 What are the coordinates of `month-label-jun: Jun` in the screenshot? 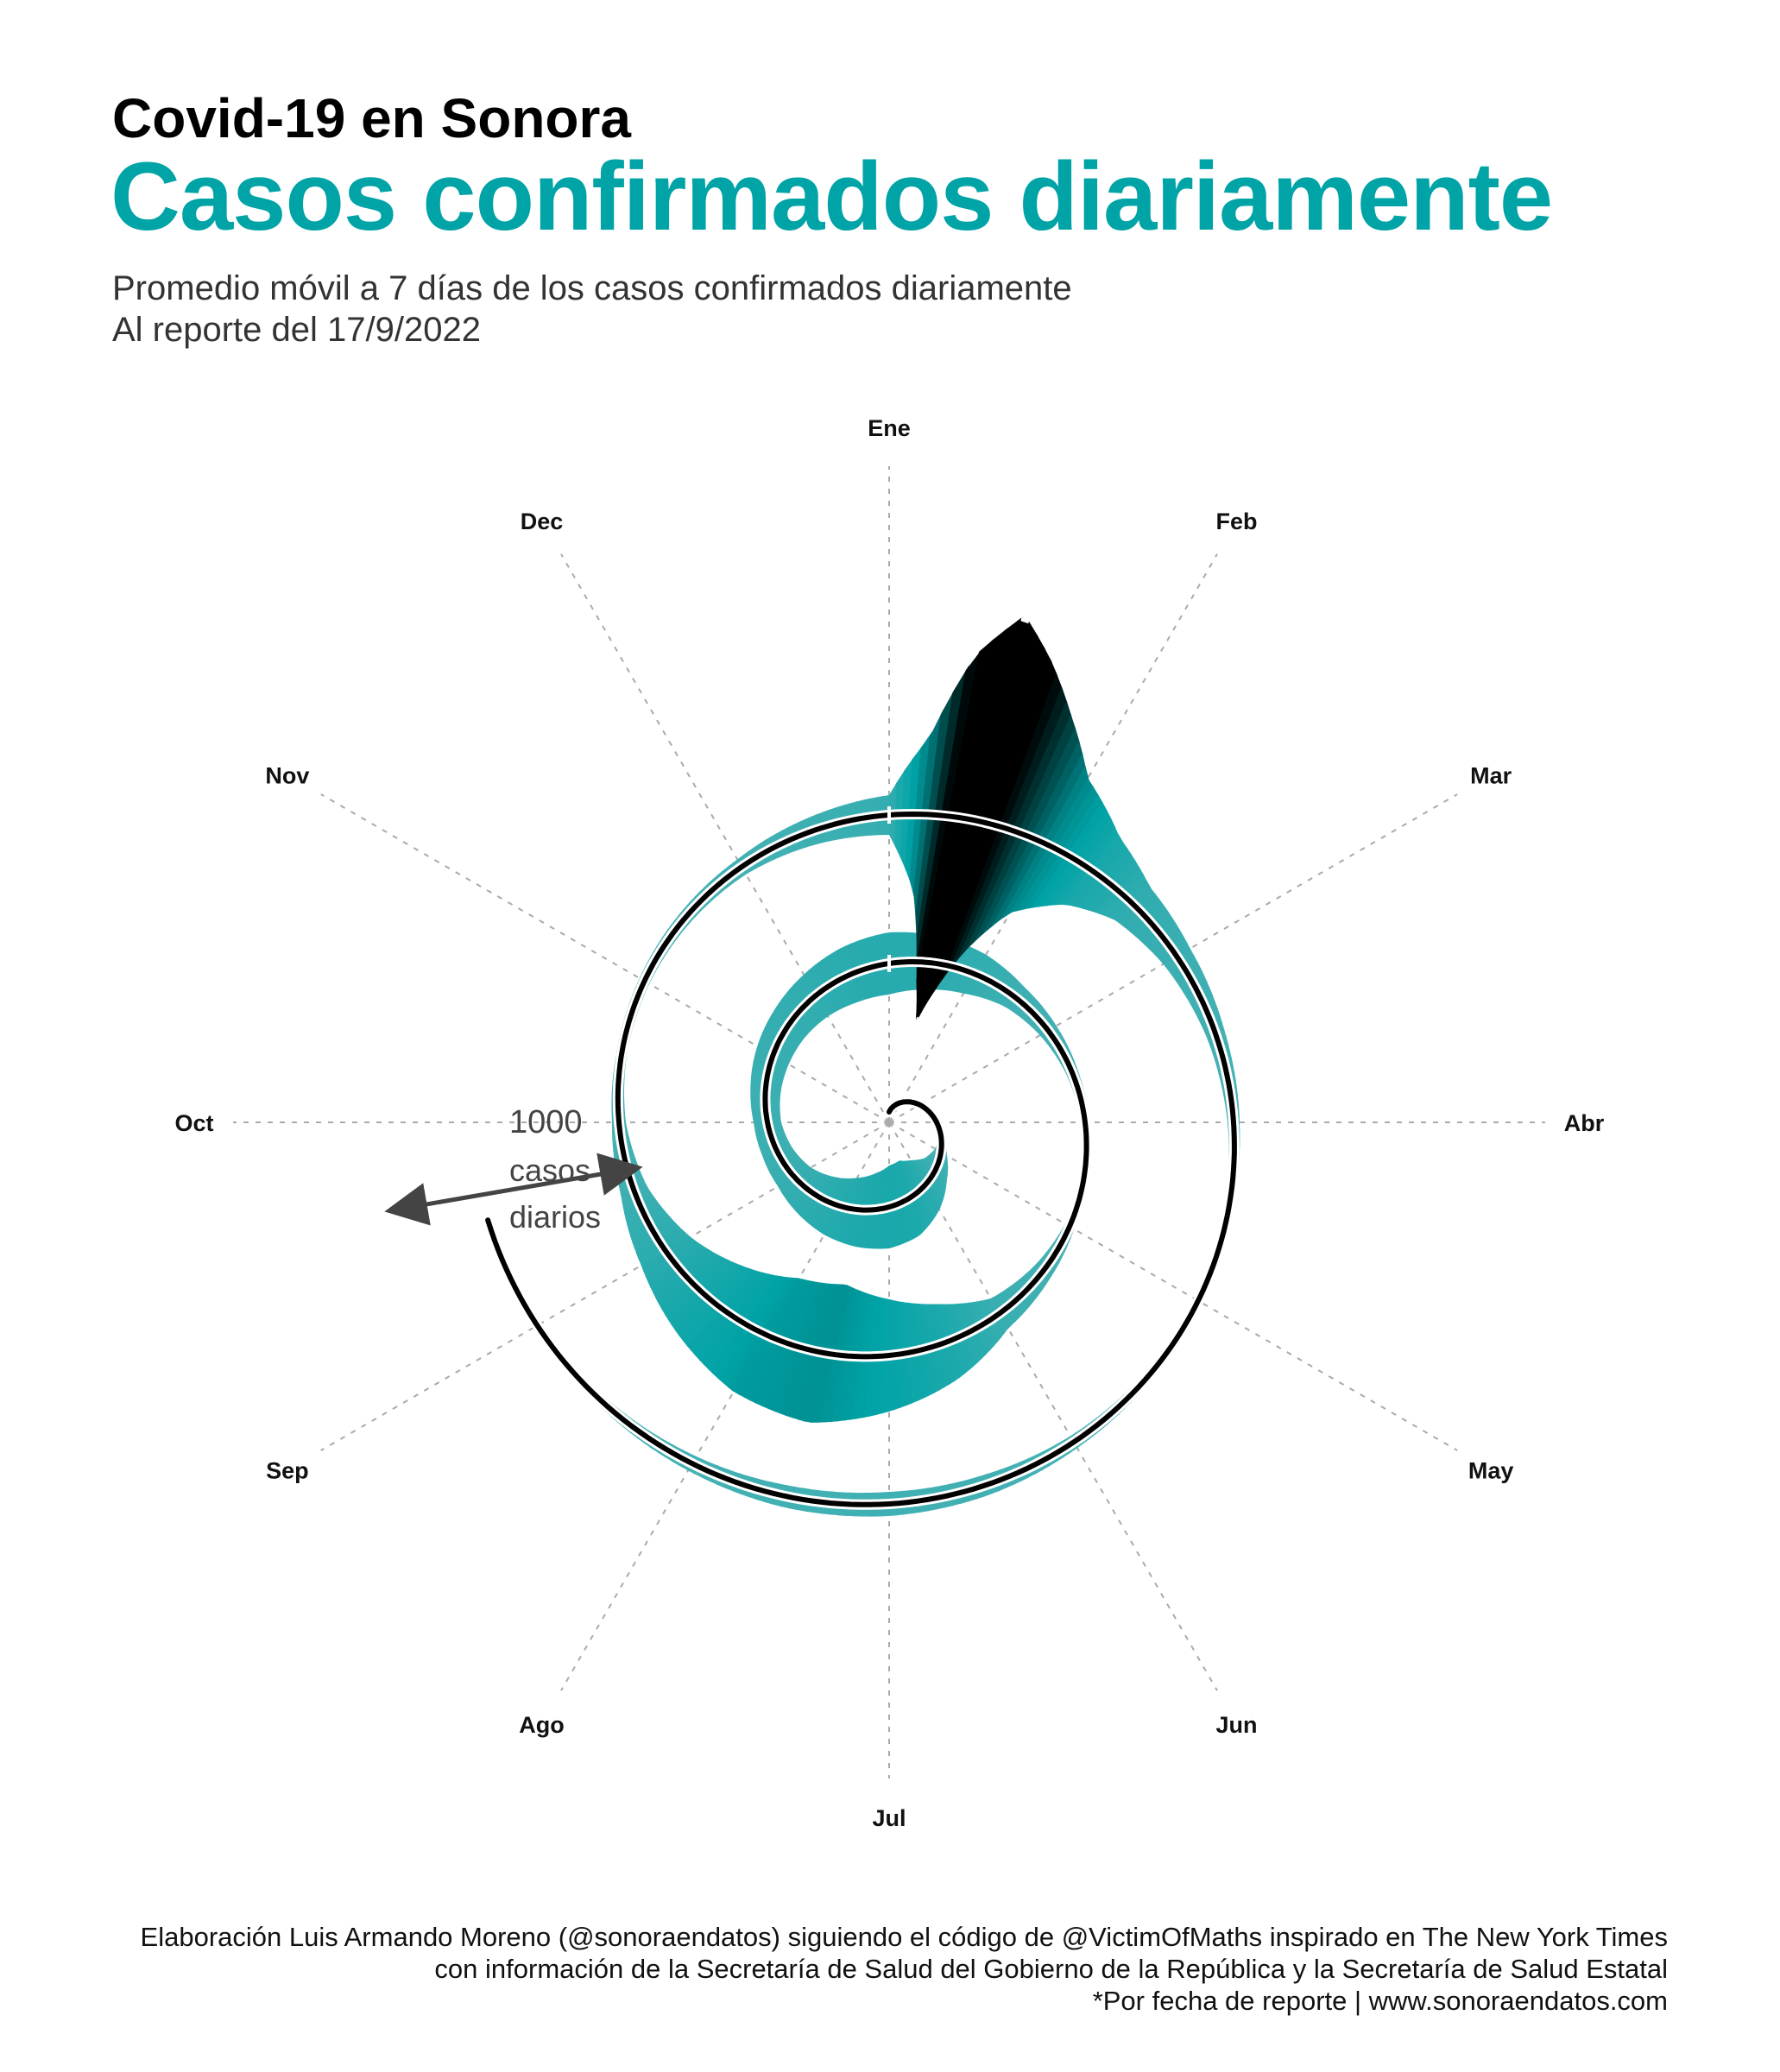 It's located at (1236, 1725).